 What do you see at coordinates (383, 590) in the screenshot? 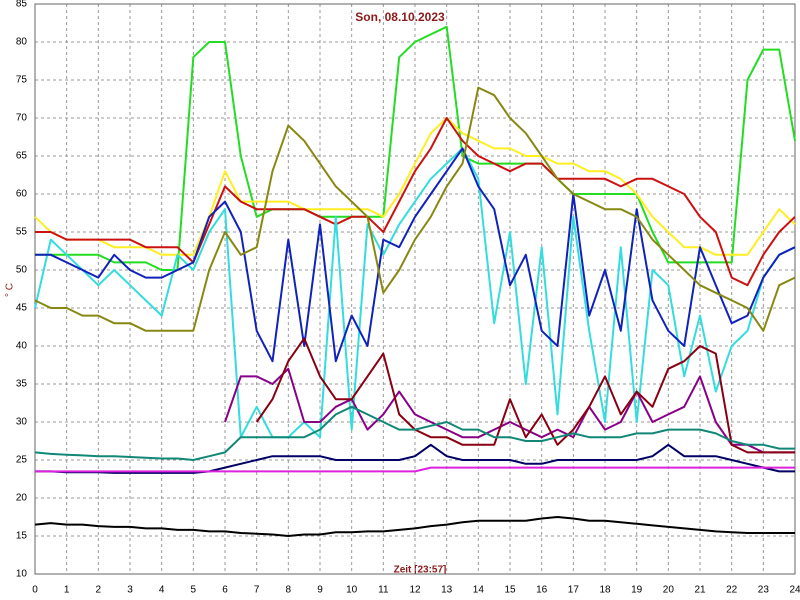
I see `x-tick-label: 11` at bounding box center [383, 590].